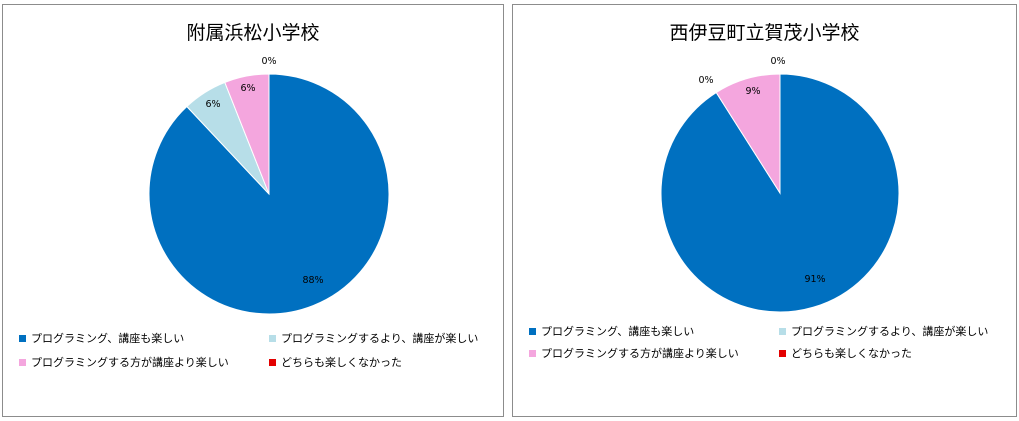  I want to click on pie-chart: 91% 0% 9% 0%, so click(780, 184).